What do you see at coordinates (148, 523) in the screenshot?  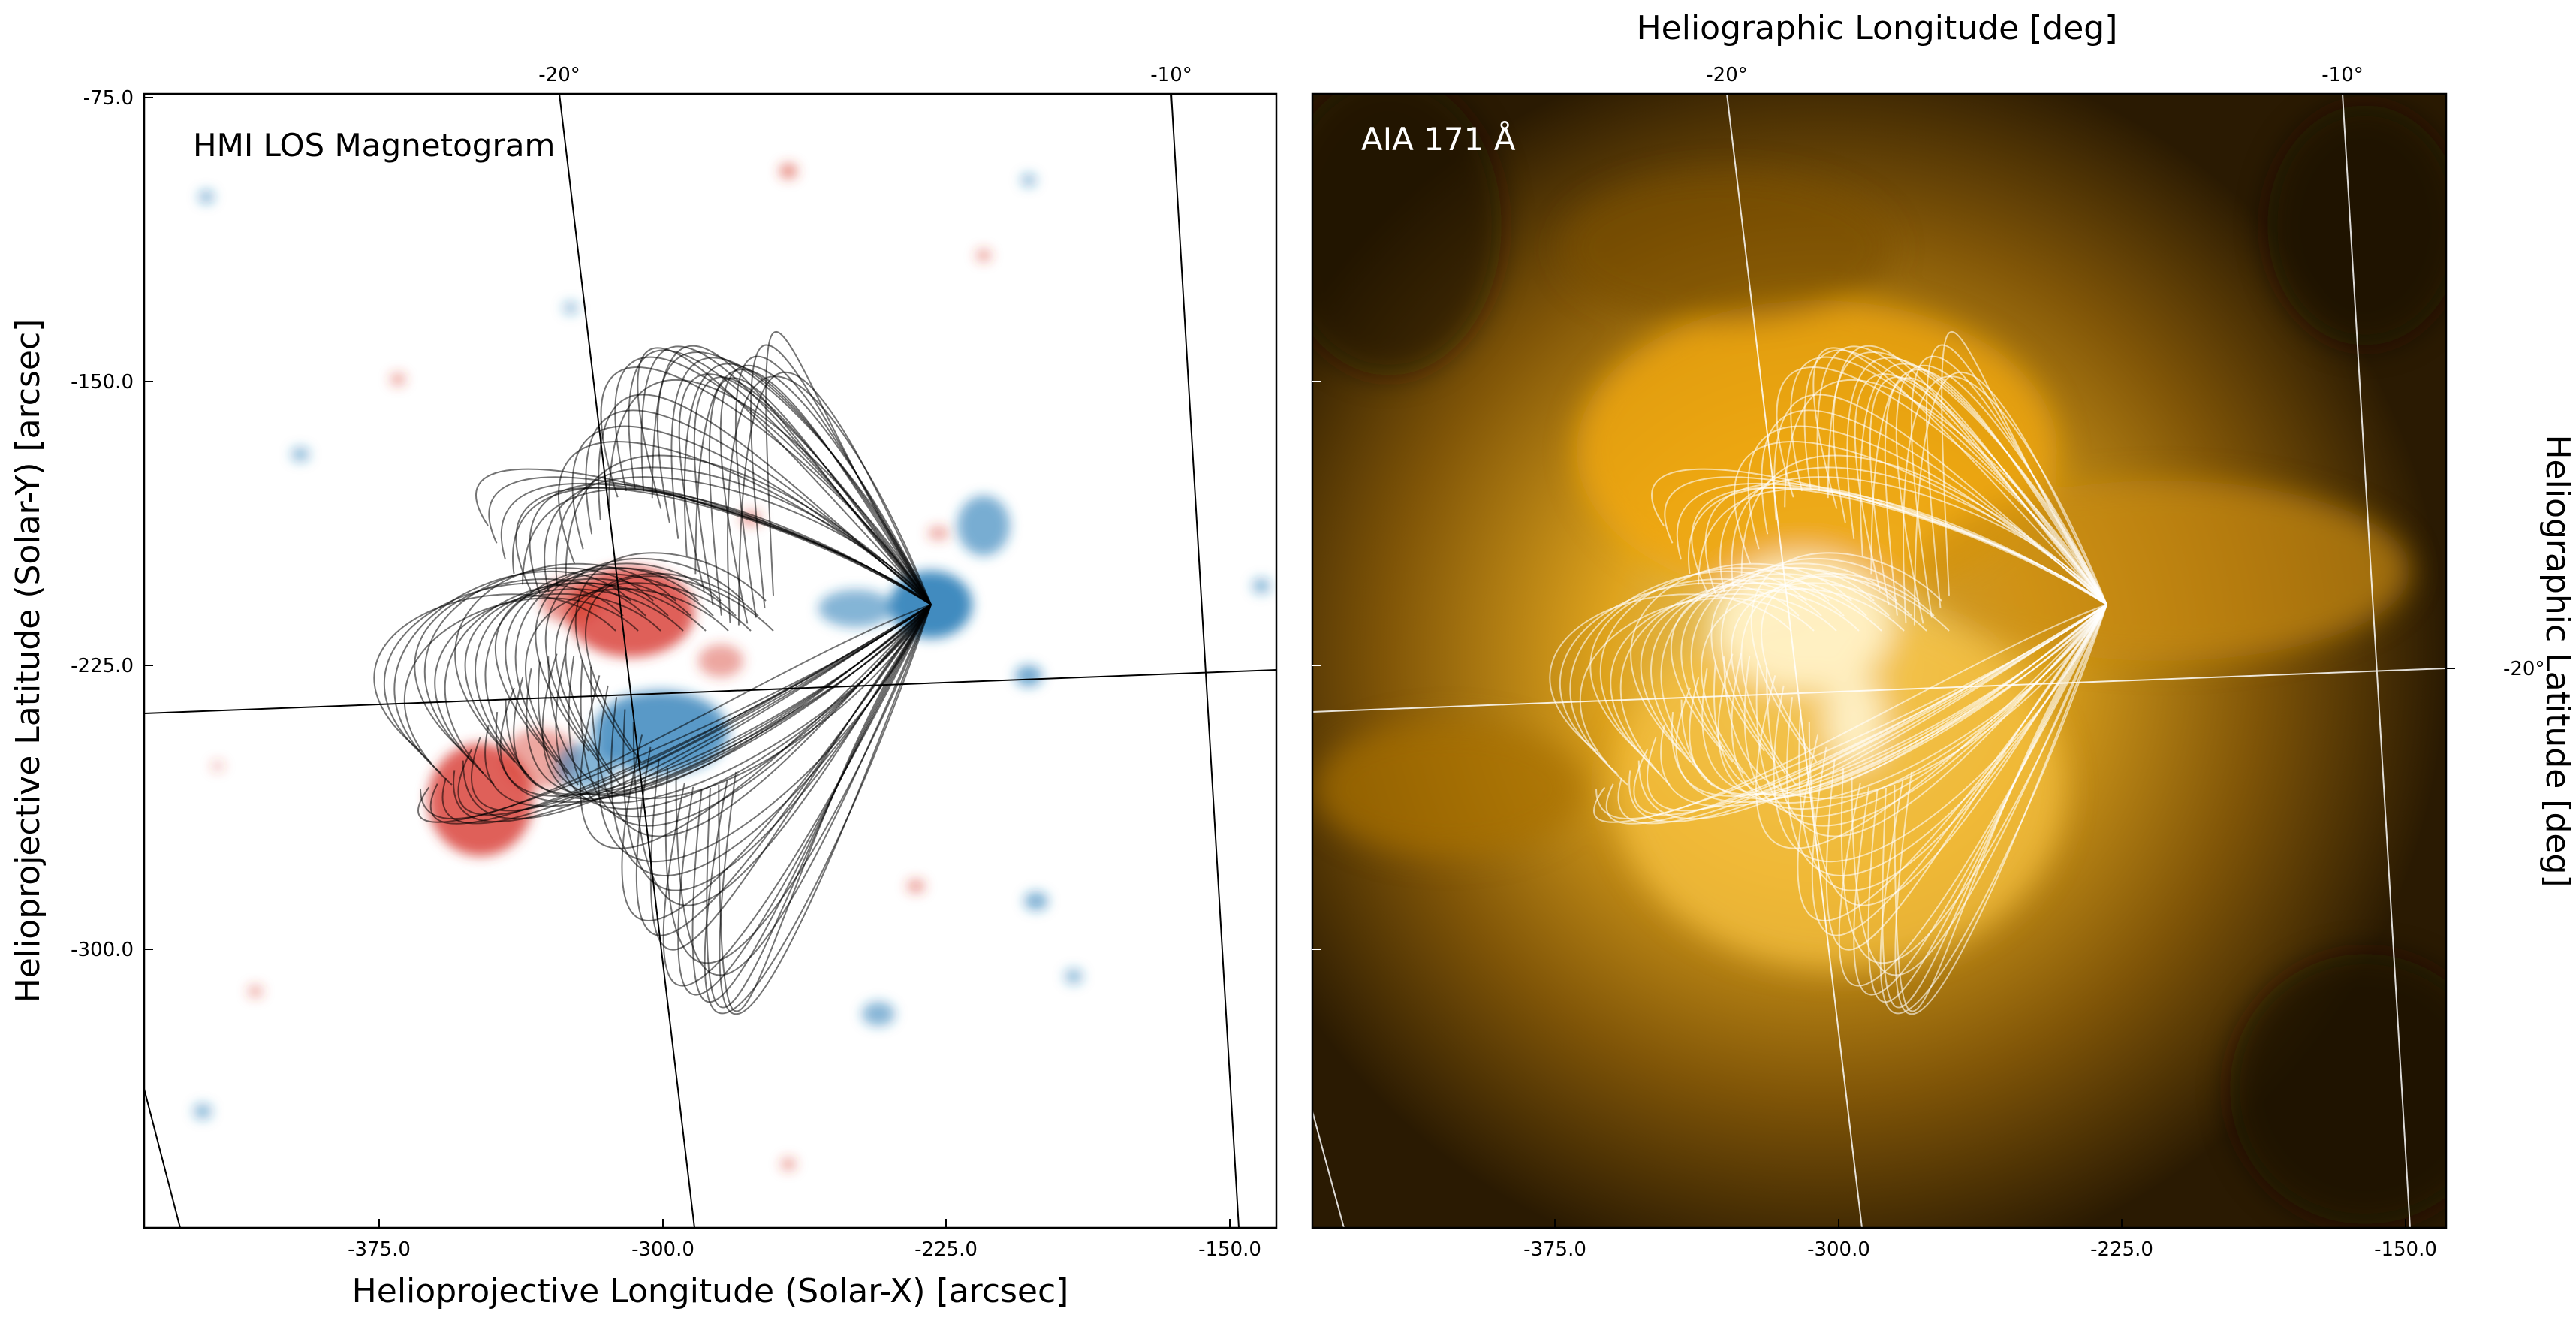 I see `hmi-y-ticks` at bounding box center [148, 523].